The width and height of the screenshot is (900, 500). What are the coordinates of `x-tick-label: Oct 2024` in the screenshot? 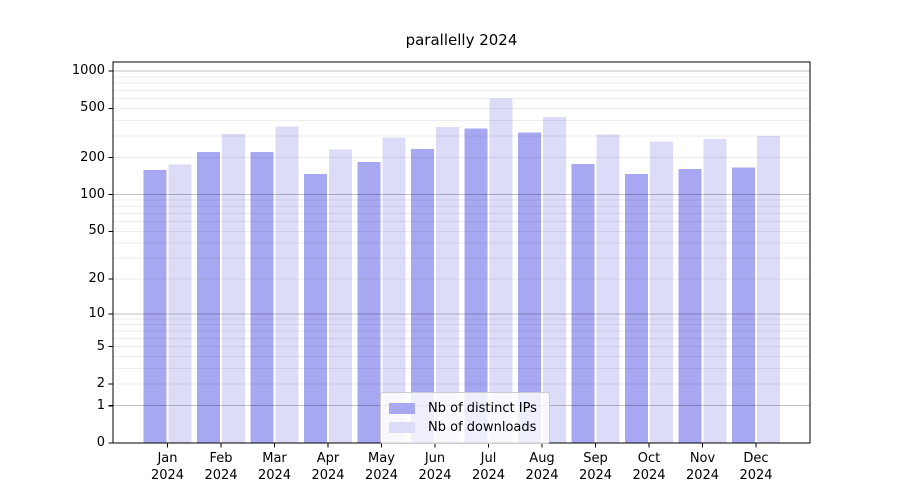 It's located at (649, 467).